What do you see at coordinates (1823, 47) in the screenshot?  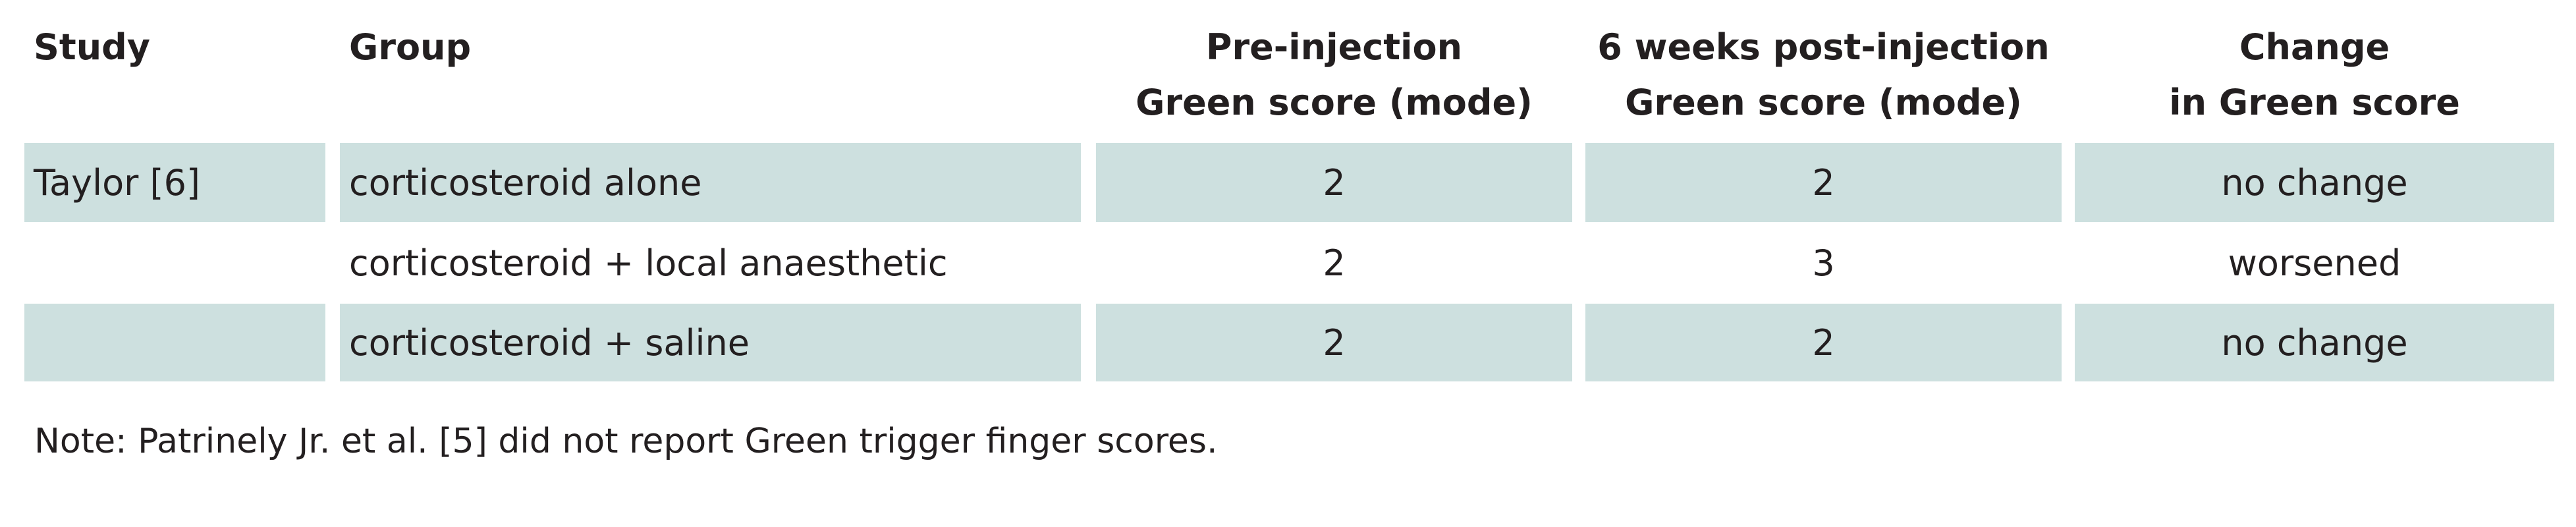 I see `header-line: 6 weeks post-injection` at bounding box center [1823, 47].